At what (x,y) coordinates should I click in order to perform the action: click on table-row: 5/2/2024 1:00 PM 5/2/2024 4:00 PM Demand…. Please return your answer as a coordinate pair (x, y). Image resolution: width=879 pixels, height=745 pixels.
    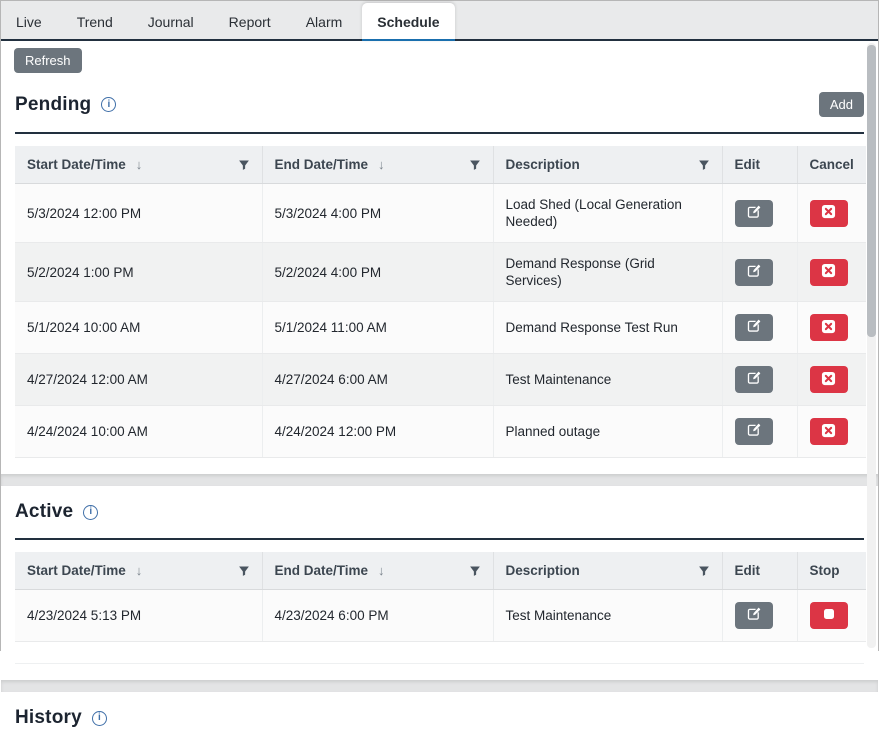
    Looking at the image, I should click on (440, 272).